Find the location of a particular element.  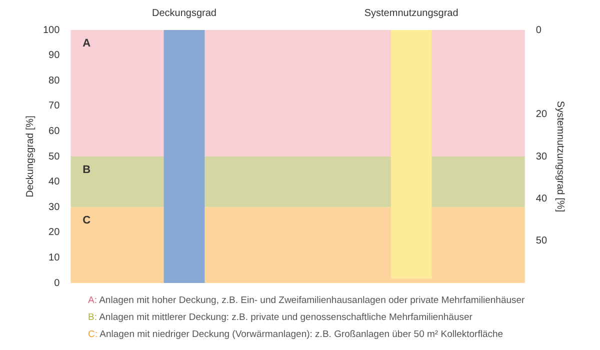

y-tick-label: 60 is located at coordinates (54, 131).